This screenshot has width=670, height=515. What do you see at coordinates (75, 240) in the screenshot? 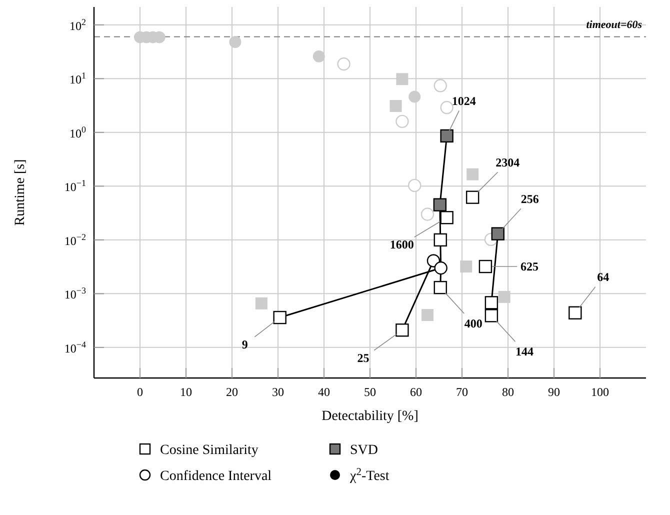
I see `y-tick-label: 10$^{−2}$` at bounding box center [75, 240].